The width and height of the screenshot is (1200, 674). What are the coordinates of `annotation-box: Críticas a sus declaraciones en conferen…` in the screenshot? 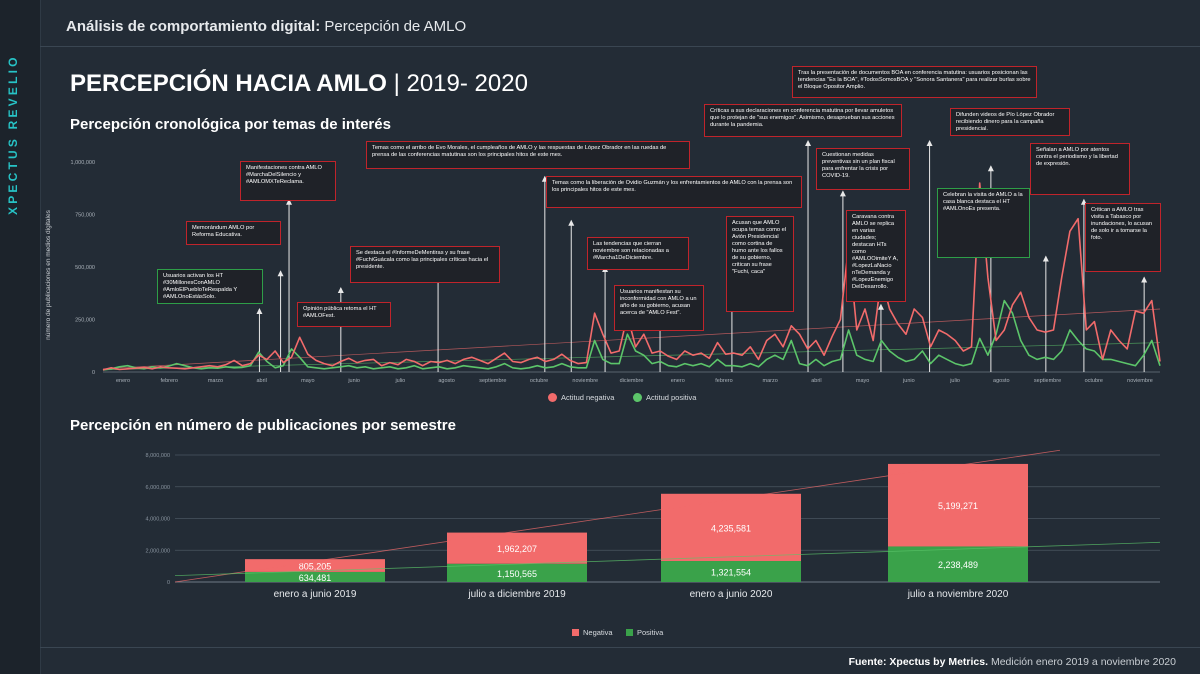 It's located at (803, 120).